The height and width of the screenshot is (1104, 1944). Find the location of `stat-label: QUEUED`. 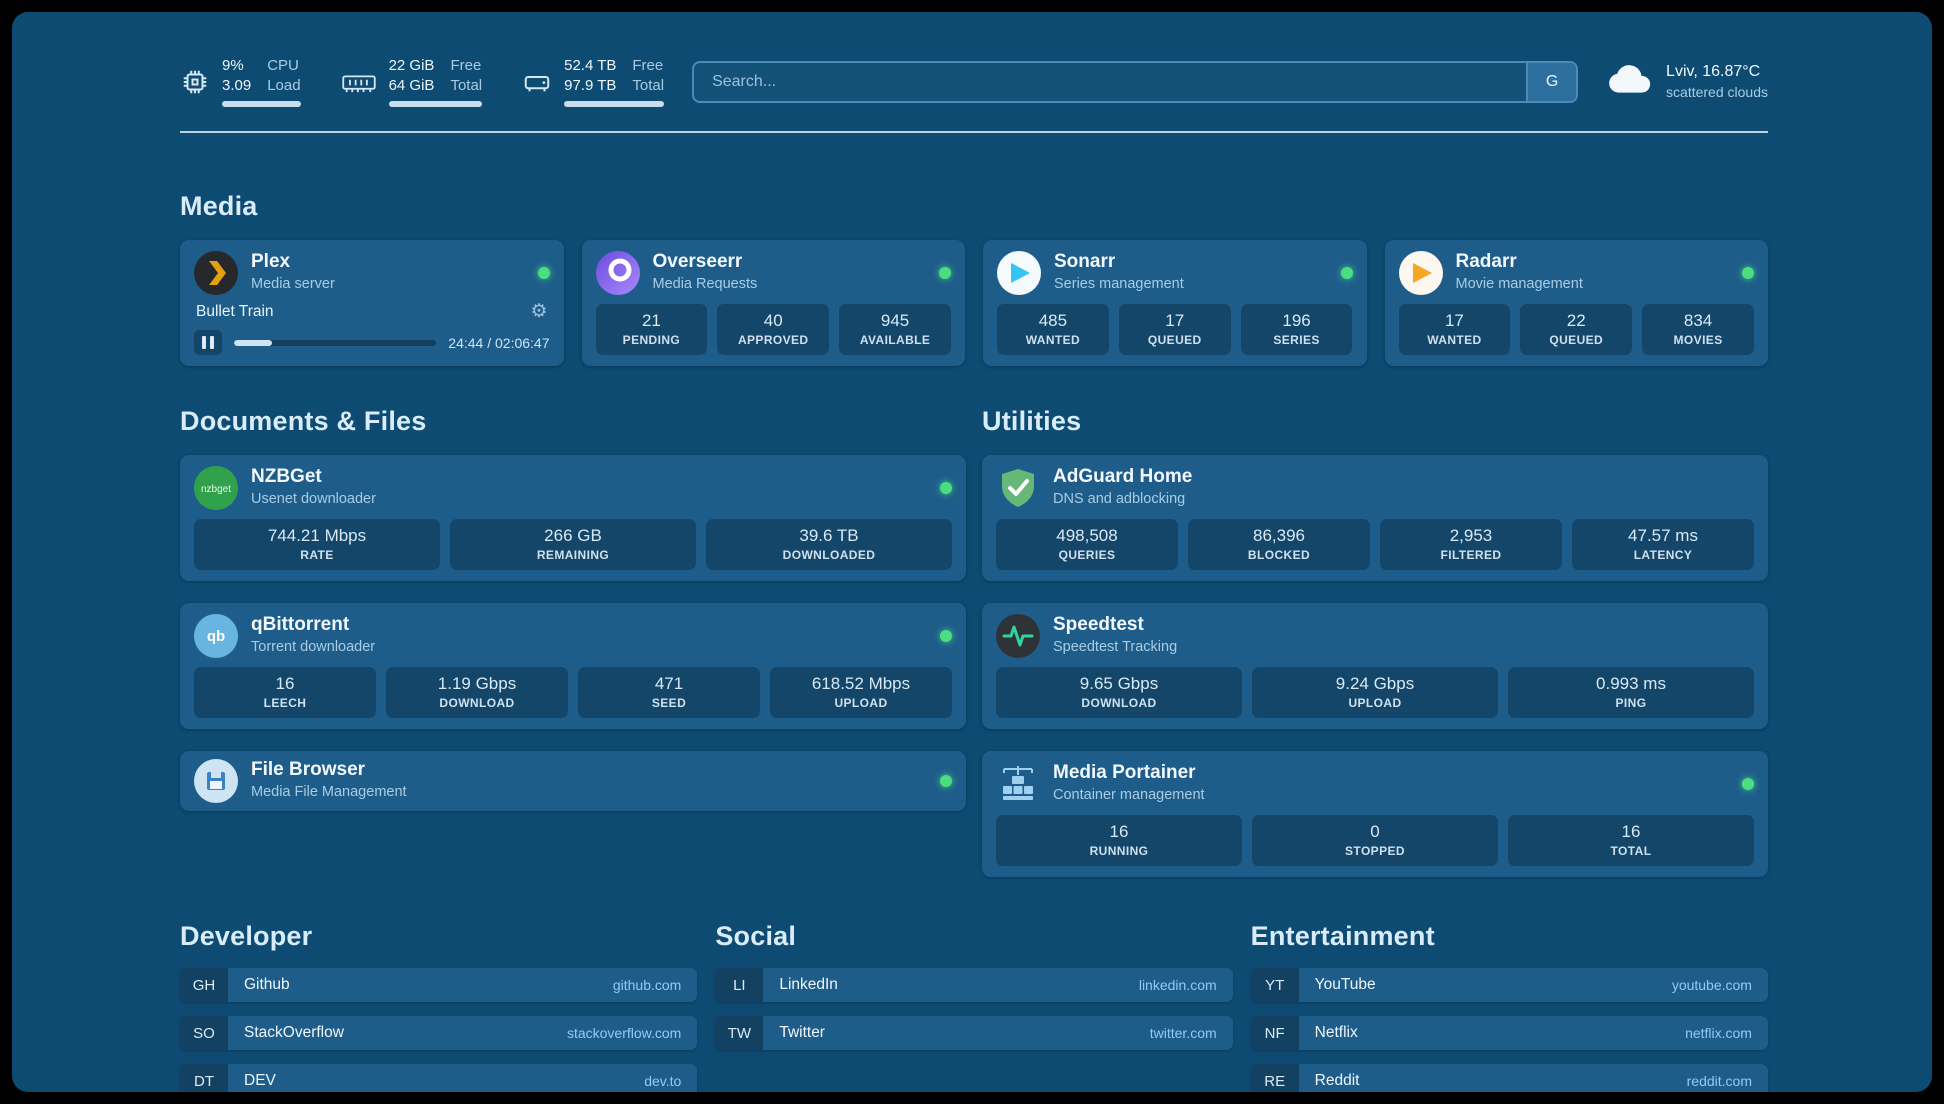

stat-label: QUEUED is located at coordinates (1576, 340).